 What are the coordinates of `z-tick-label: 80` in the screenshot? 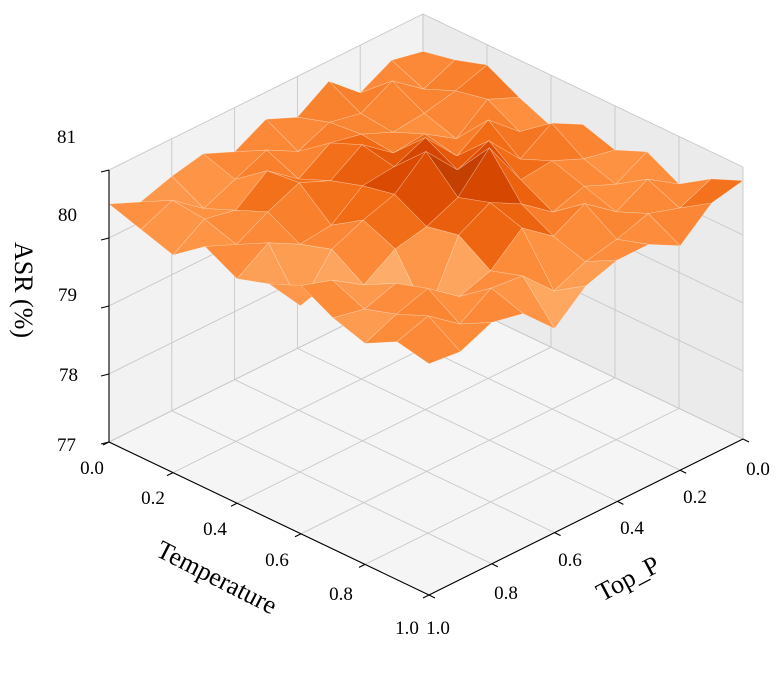 It's located at (67, 215).